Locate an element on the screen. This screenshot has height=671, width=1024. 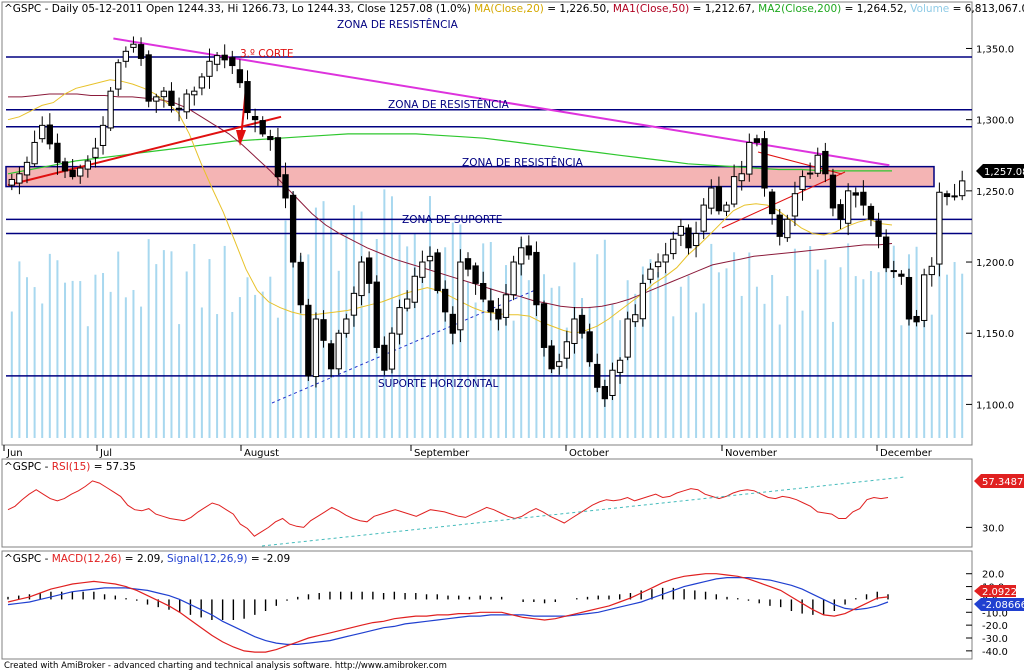
rsi-y-tick-label: 30.0 is located at coordinates (993, 528).